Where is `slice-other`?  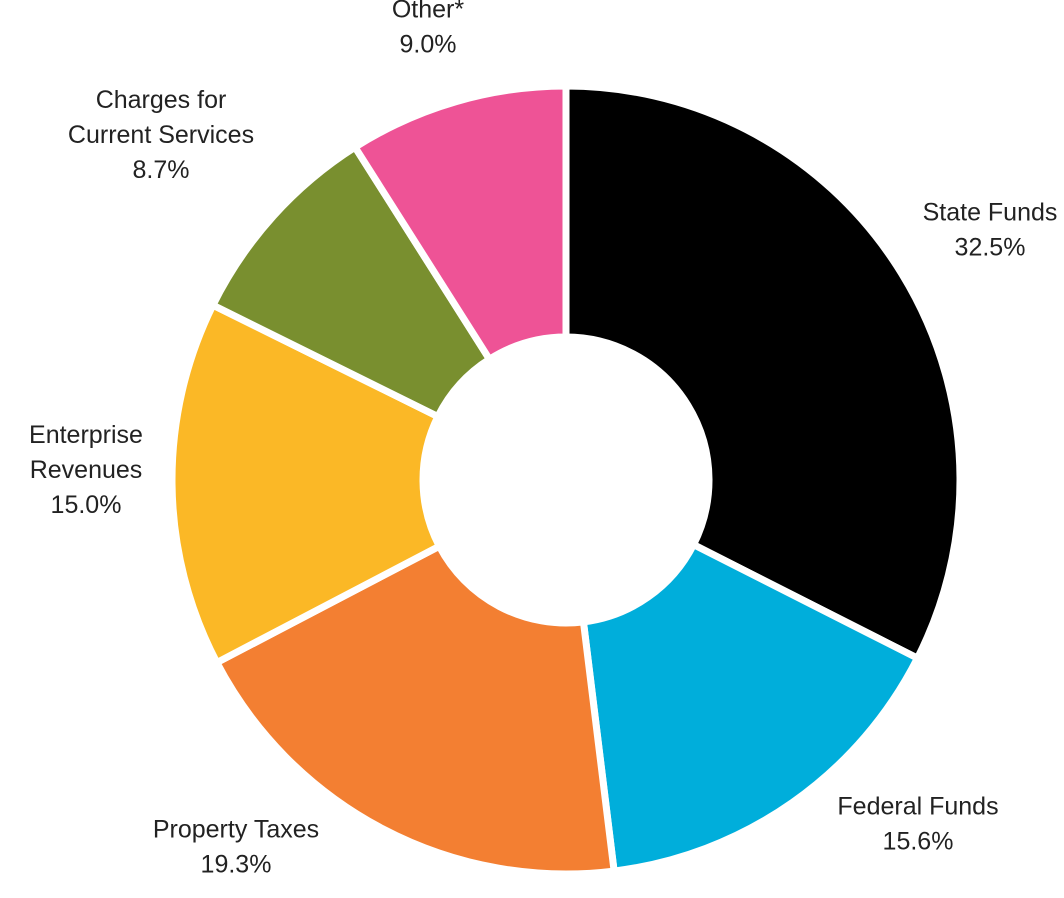 slice-other is located at coordinates (460, 223).